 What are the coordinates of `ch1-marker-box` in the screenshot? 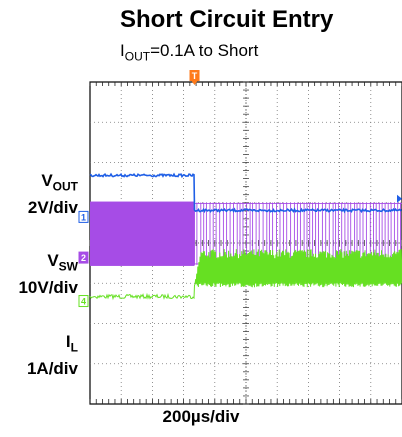 It's located at (83, 216).